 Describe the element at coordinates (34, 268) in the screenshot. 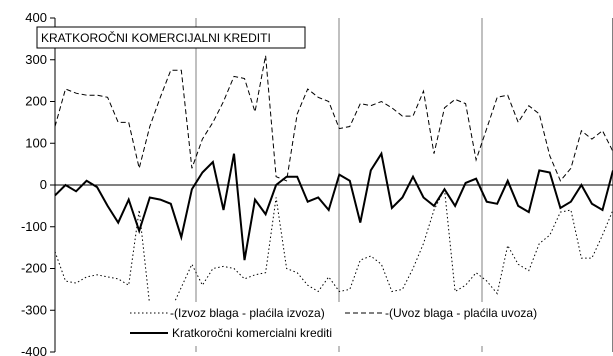

I see `y-tick-label: -200` at that location.